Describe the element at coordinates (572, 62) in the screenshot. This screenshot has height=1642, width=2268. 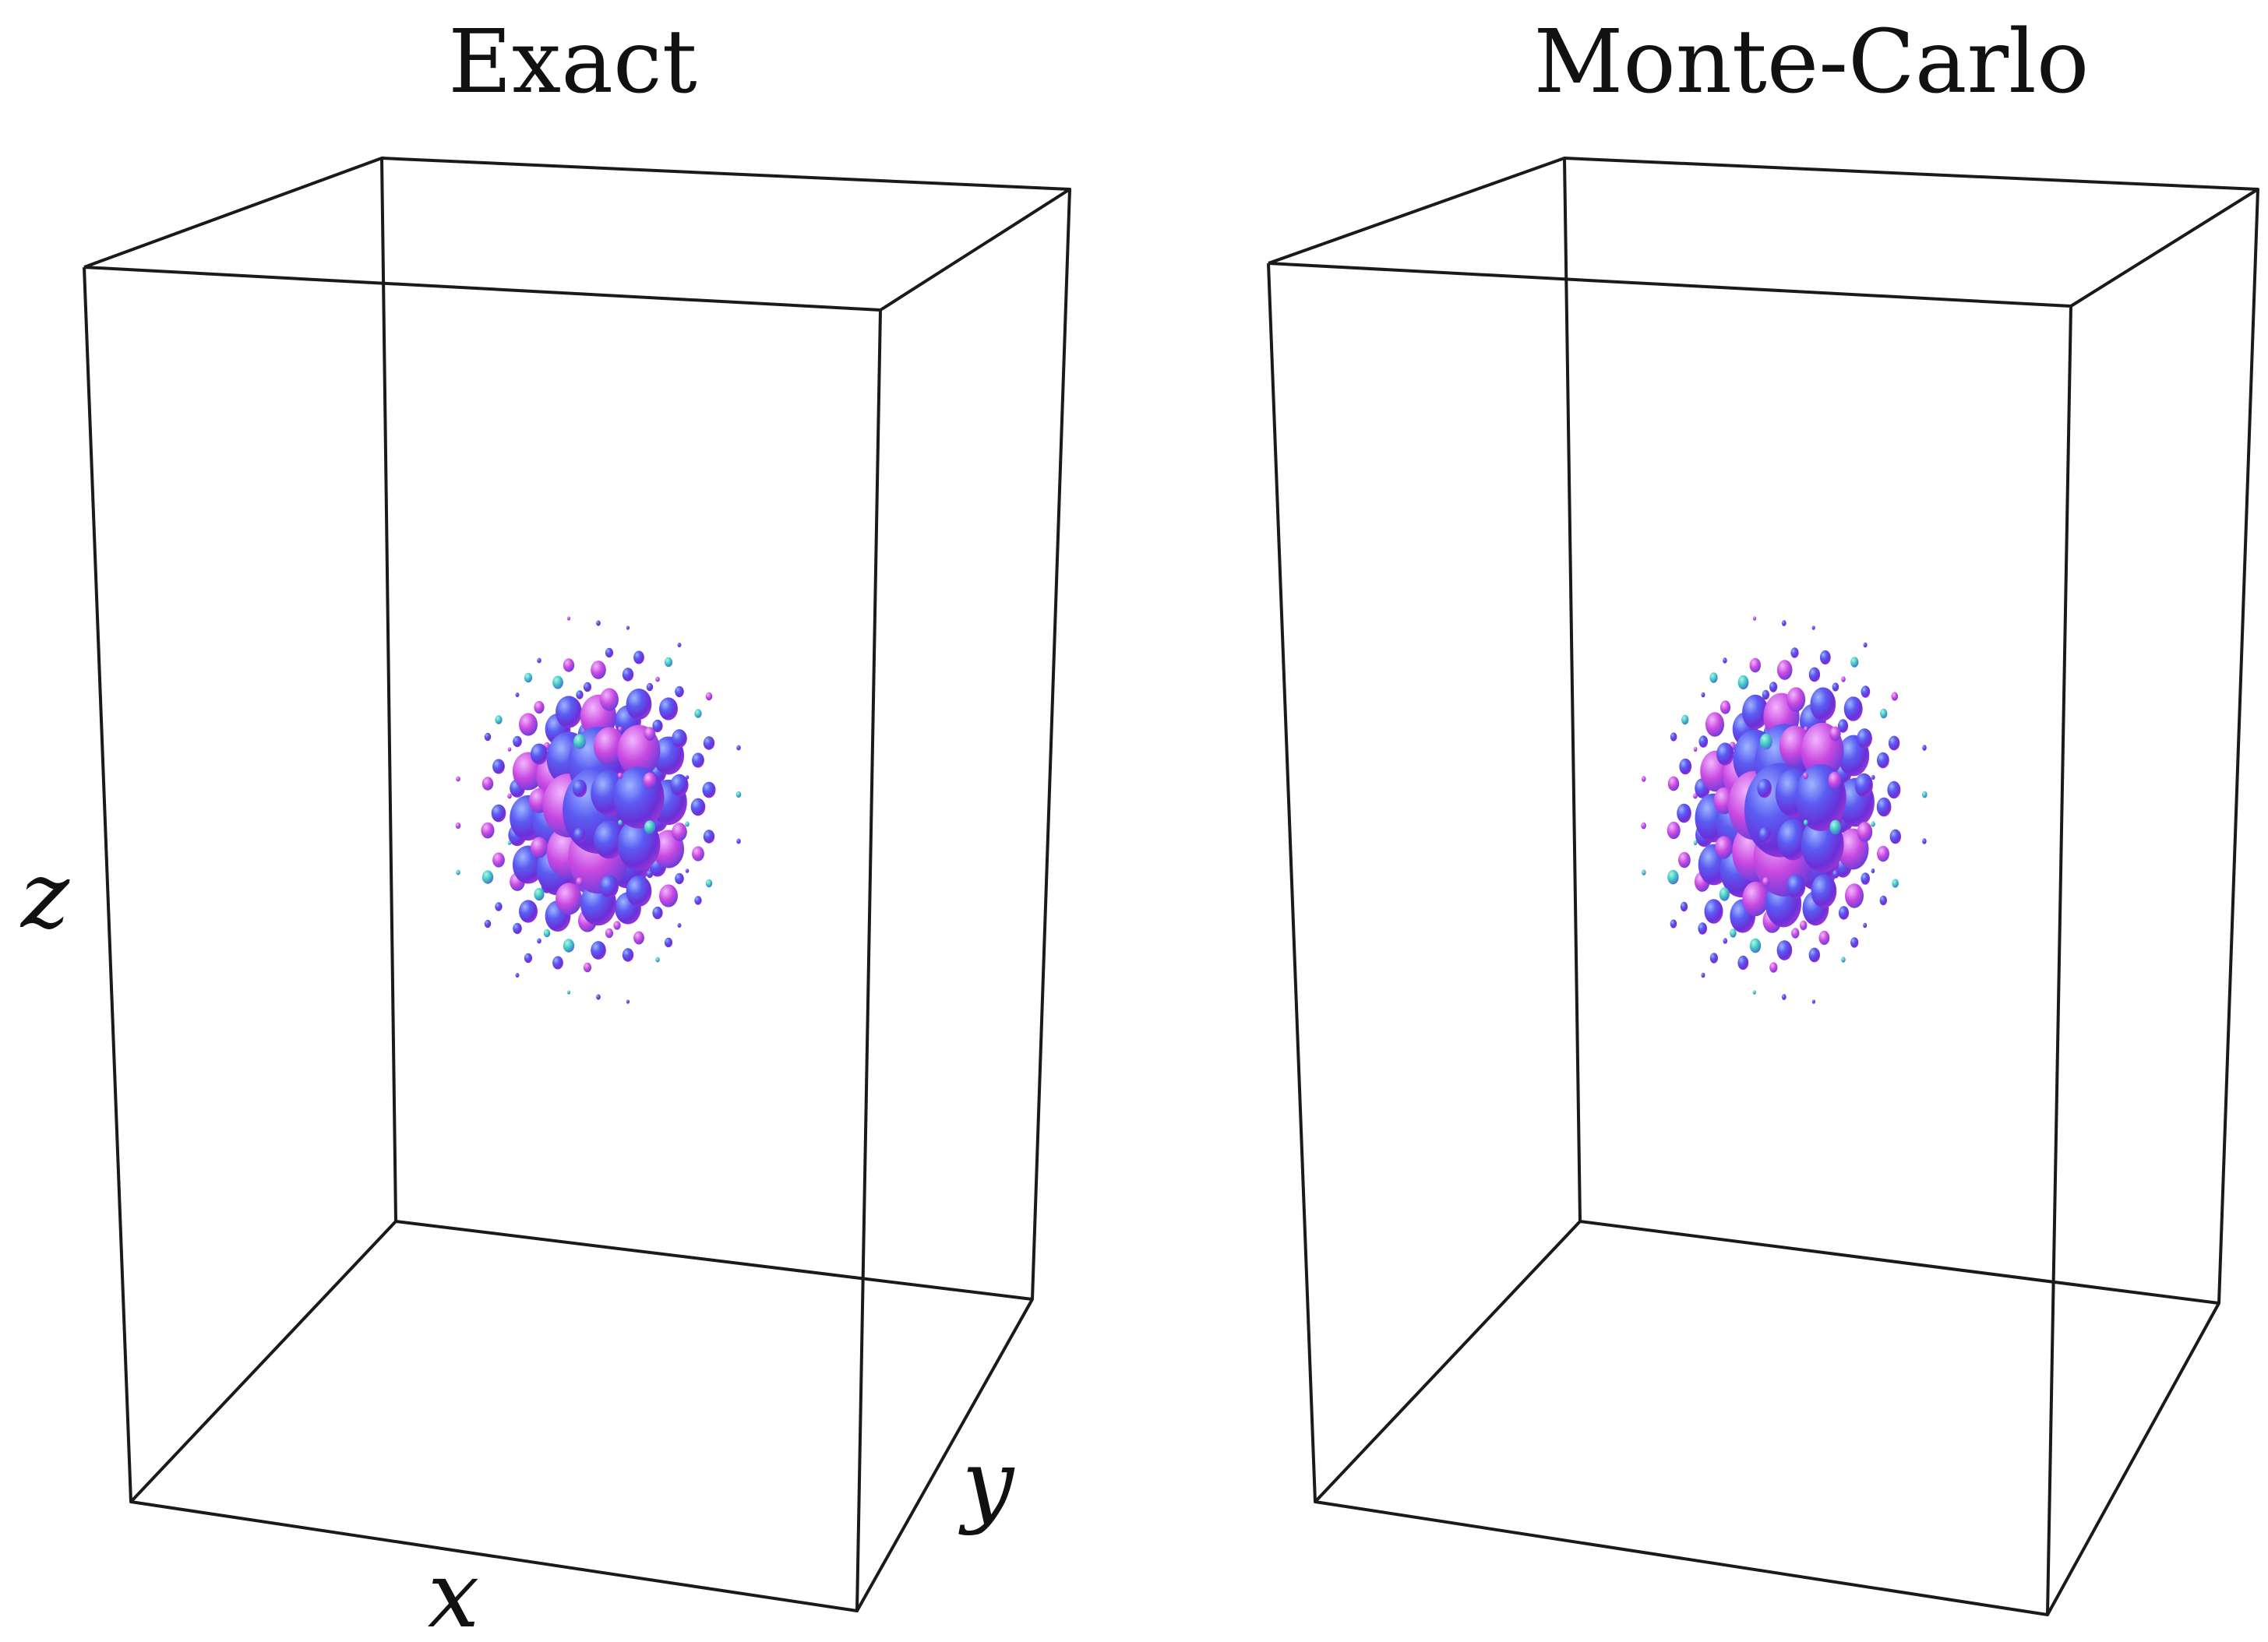
I see `panel-title-exact: Exact` at that location.